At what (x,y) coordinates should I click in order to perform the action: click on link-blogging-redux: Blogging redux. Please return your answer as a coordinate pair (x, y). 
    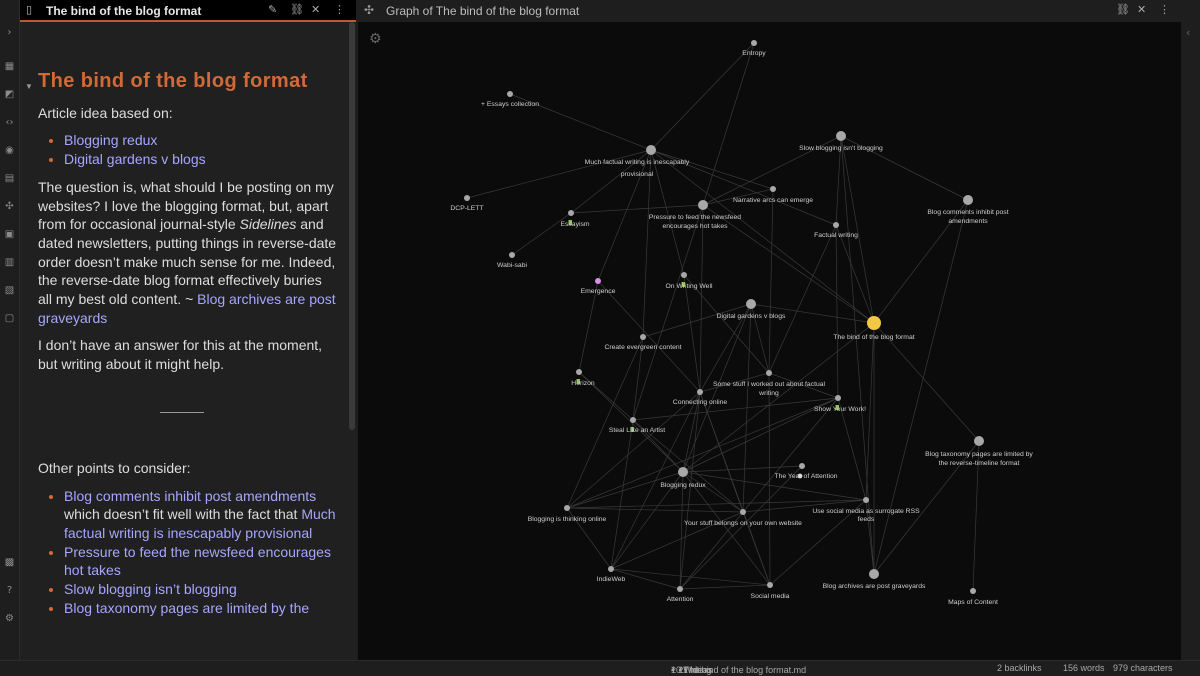
    Looking at the image, I should click on (111, 140).